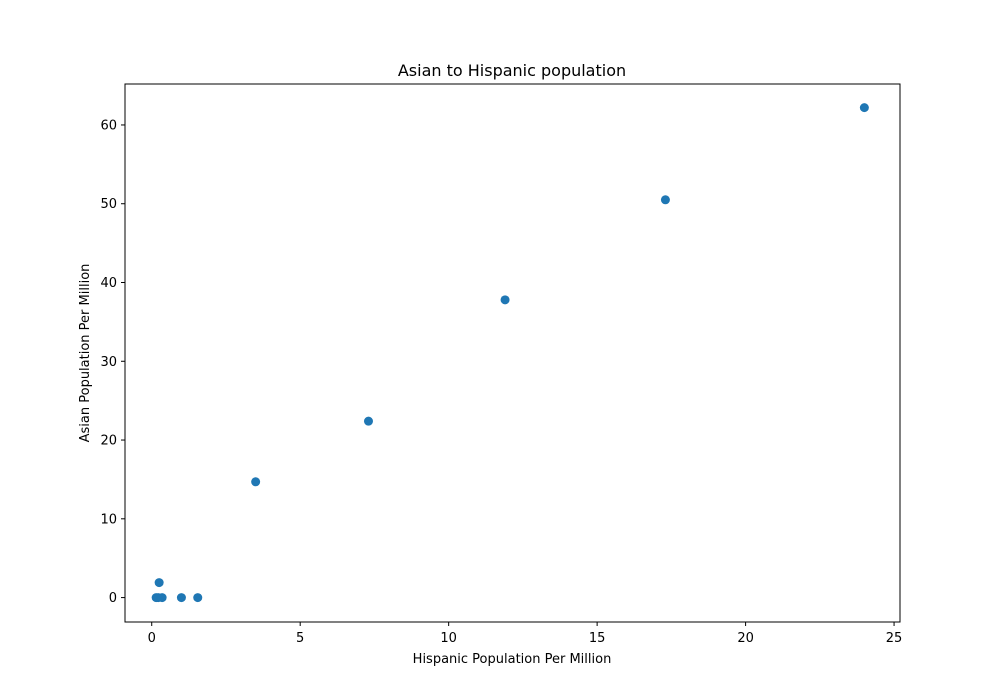  I want to click on y-tick-label: 40, so click(108, 283).